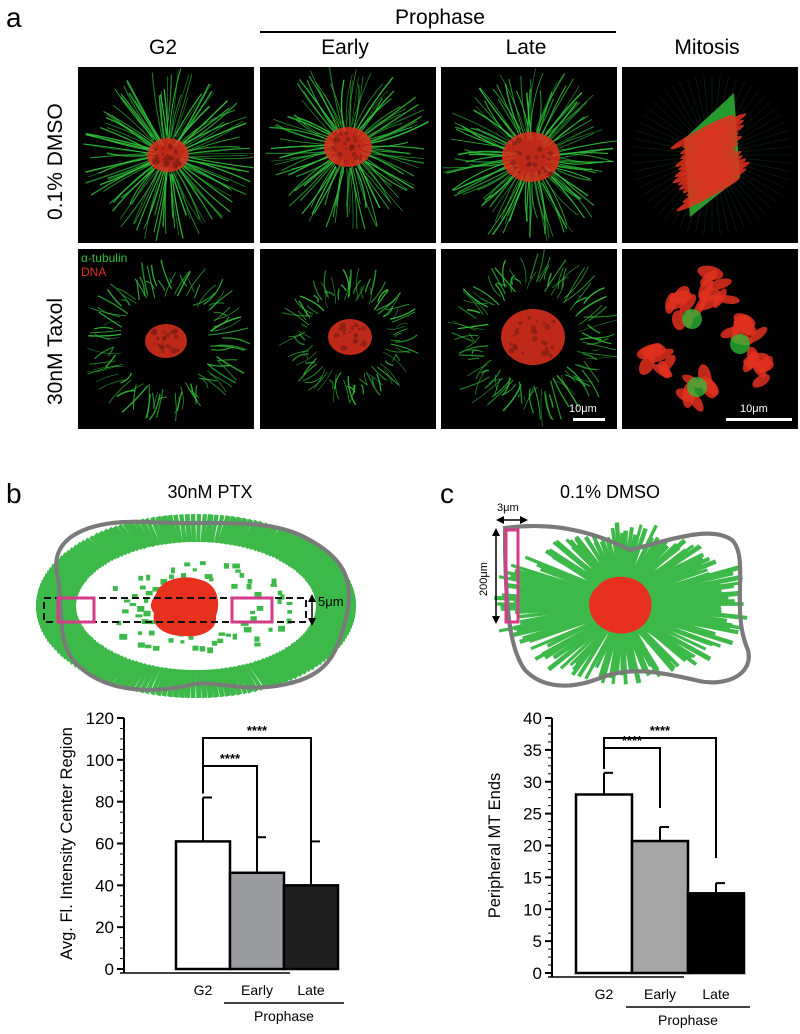 This screenshot has width=800, height=1034. I want to click on chart-b-category-label: Early, so click(257, 990).